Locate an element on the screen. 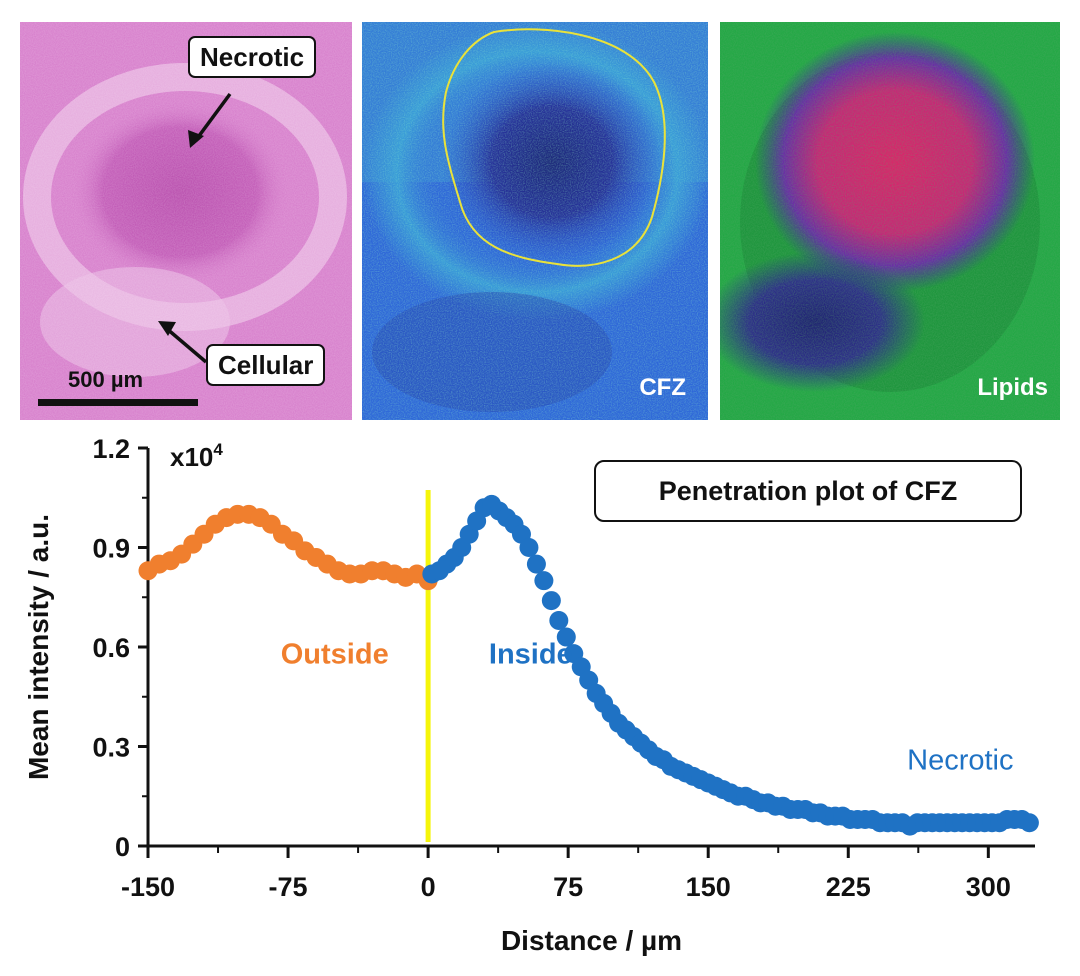 This screenshot has height=976, width=1080. he-stain-image is located at coordinates (186, 221).